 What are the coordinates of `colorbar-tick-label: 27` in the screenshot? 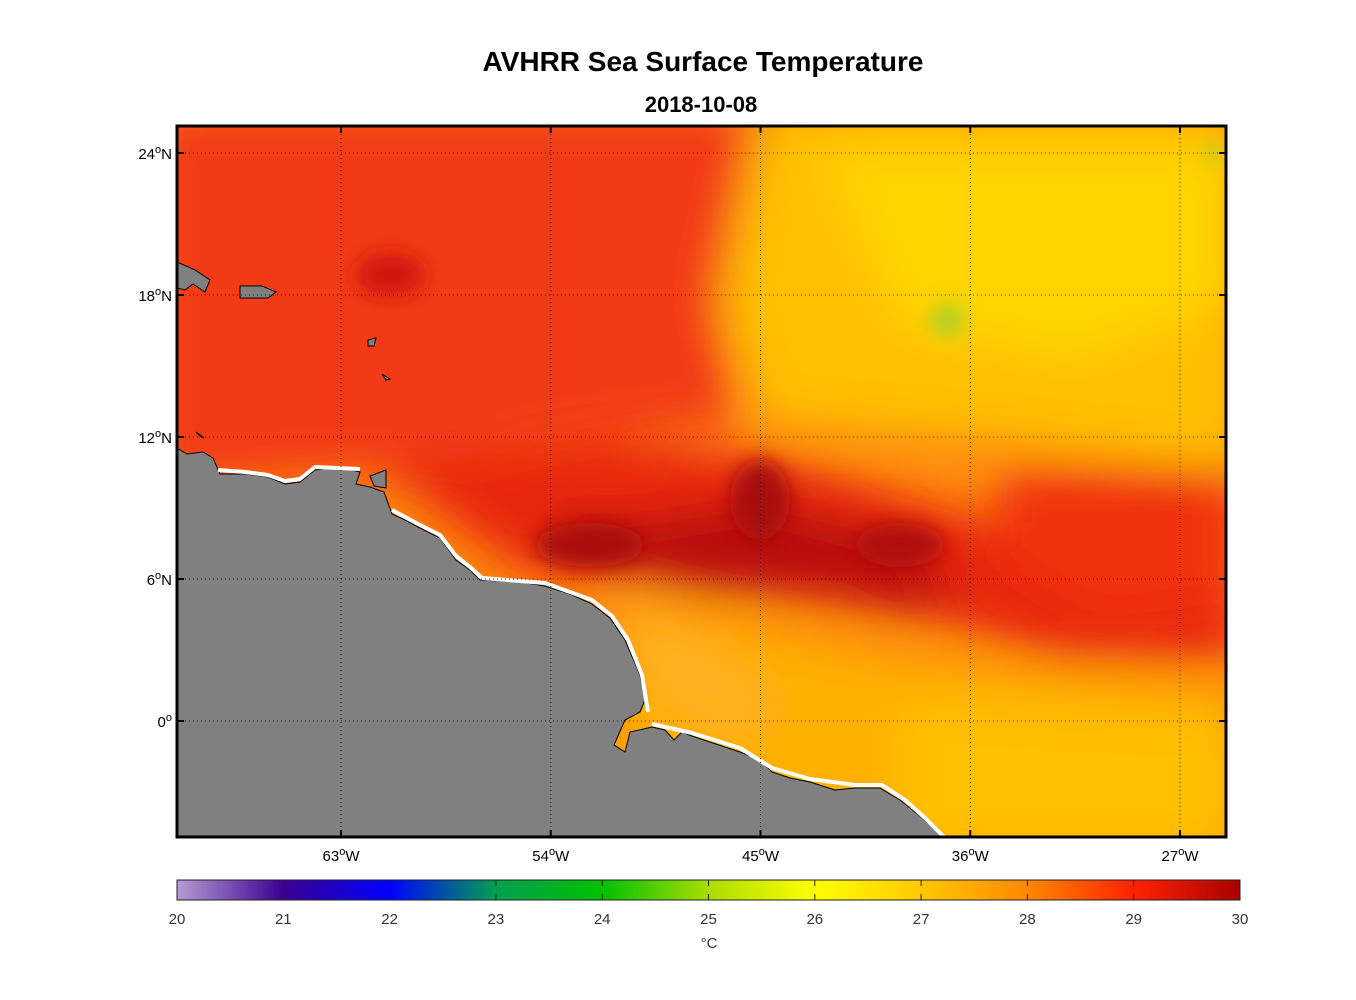 It's located at (921, 919).